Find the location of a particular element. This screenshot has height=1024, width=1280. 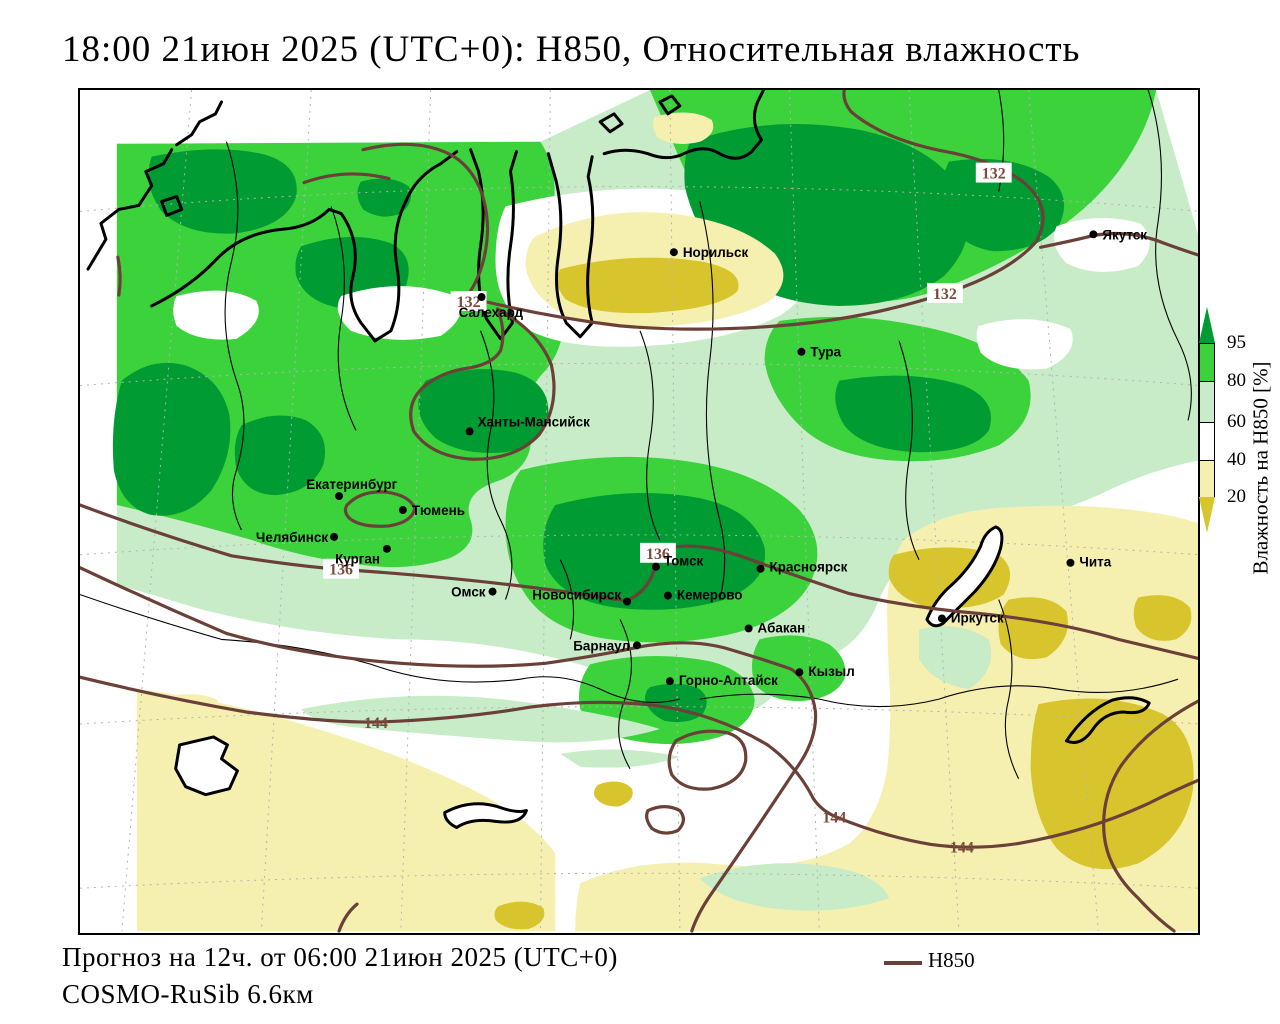

model-info: COSMO-RuSib 6.6км is located at coordinates (188, 994).